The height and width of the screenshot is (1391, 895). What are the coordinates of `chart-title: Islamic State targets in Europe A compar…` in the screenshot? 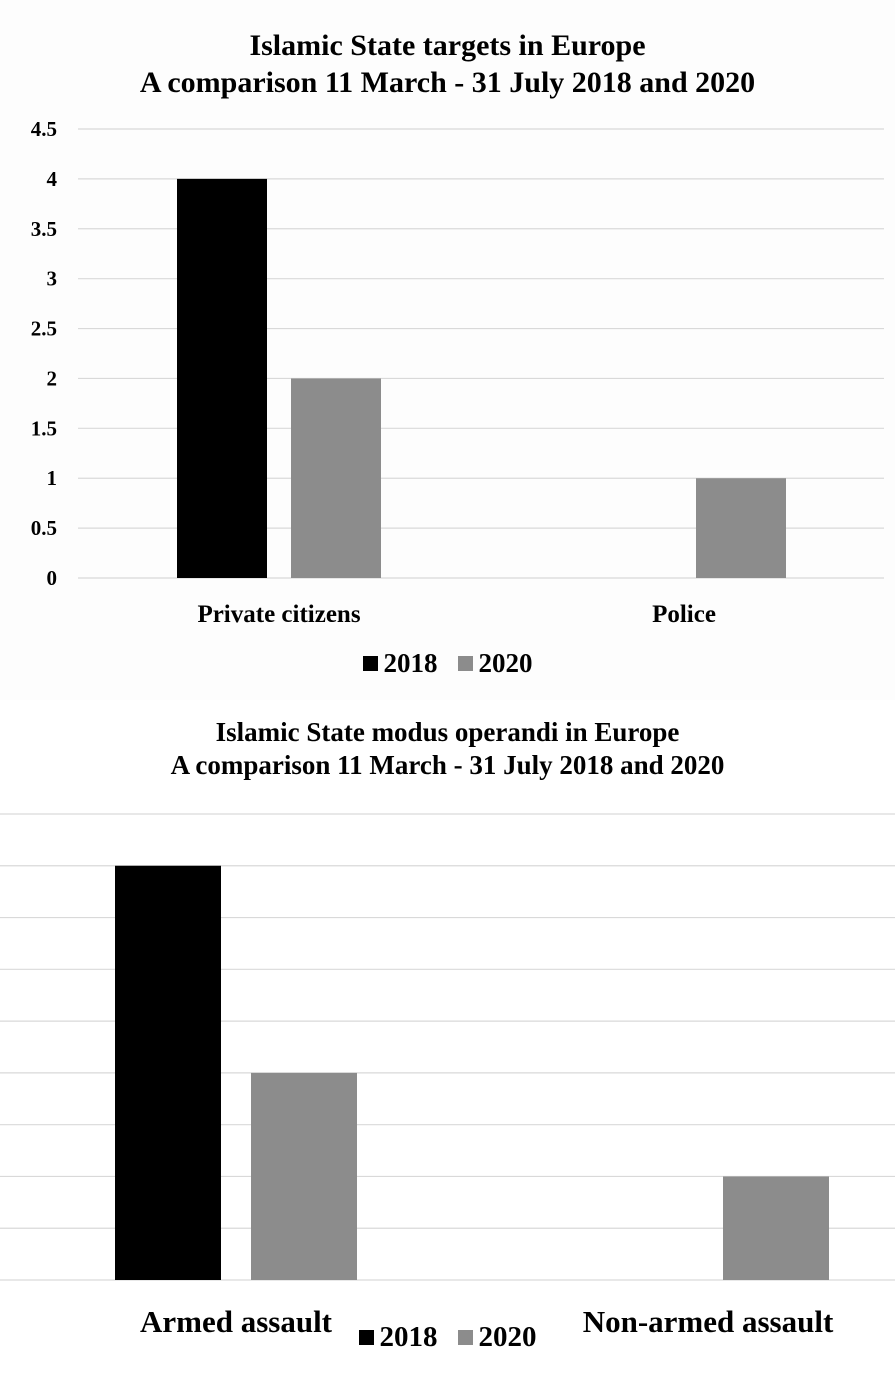 It's located at (447, 64).